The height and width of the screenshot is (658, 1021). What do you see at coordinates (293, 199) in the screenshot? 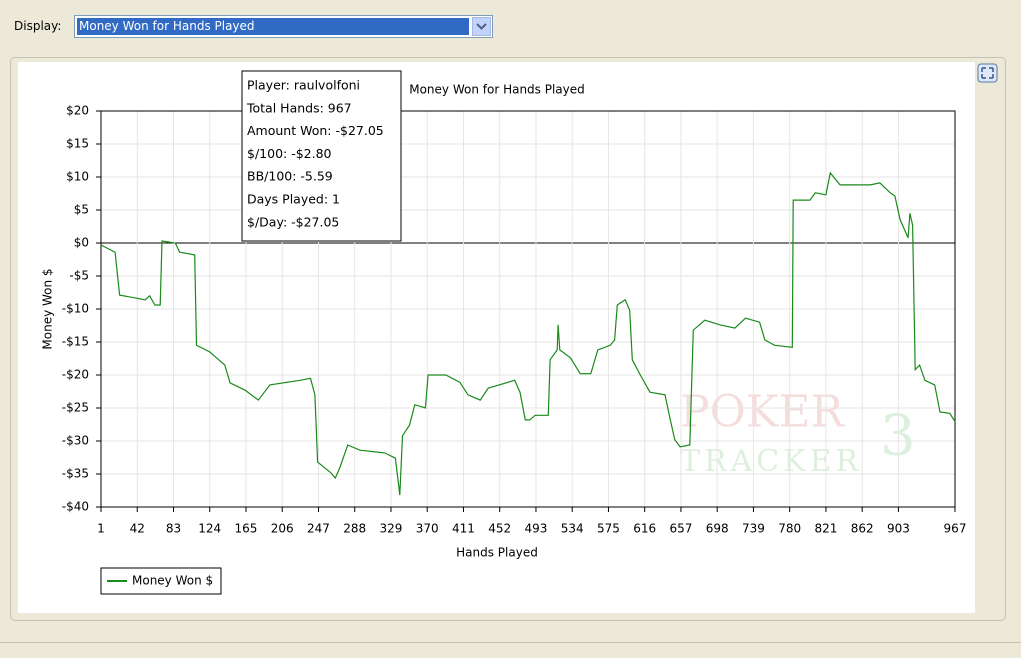
I see `tooltip-line: Days Played: 1` at bounding box center [293, 199].